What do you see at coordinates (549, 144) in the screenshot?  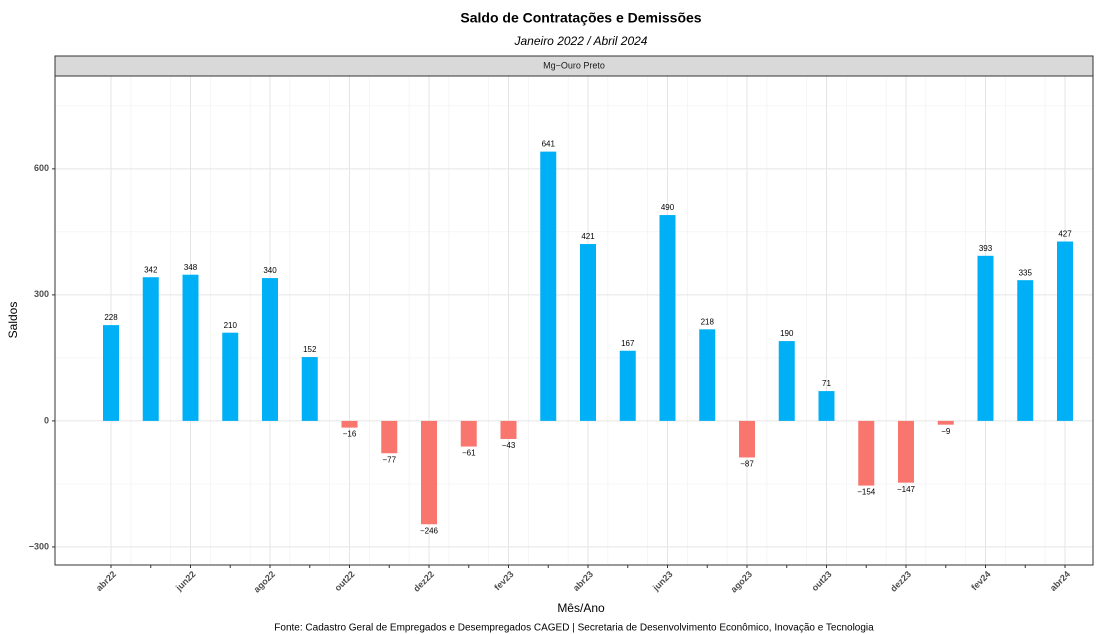 I see `data-label: 641` at bounding box center [549, 144].